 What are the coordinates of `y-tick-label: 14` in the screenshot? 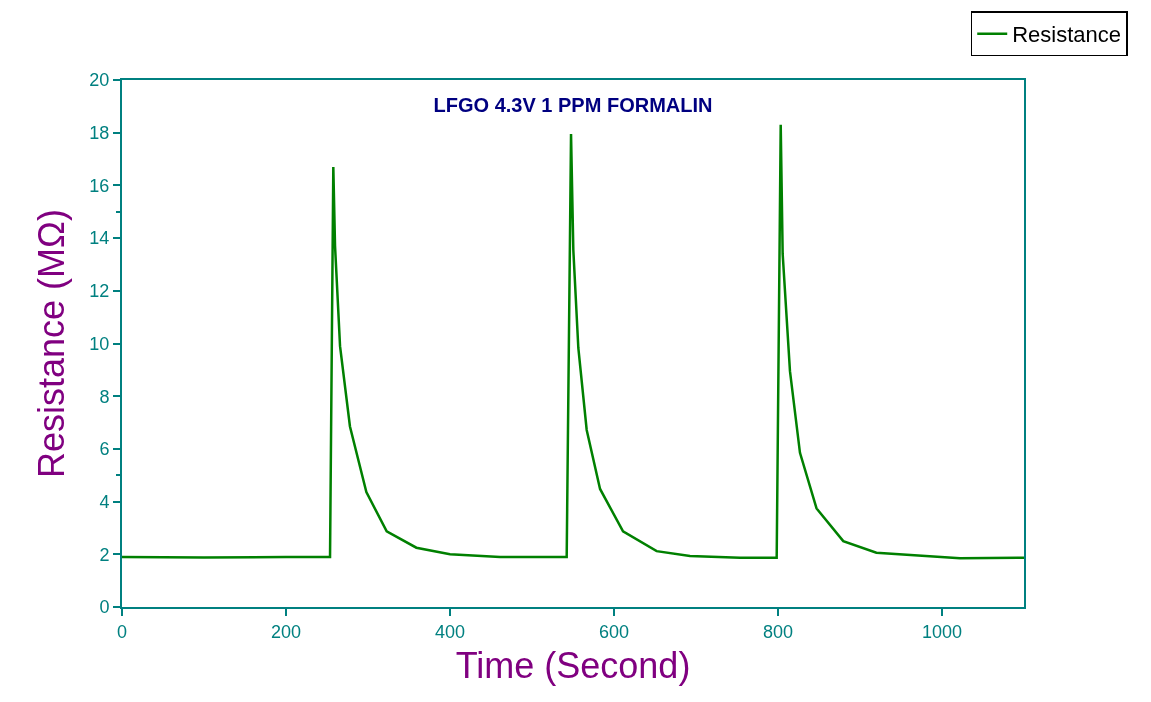 It's located at (99, 238).